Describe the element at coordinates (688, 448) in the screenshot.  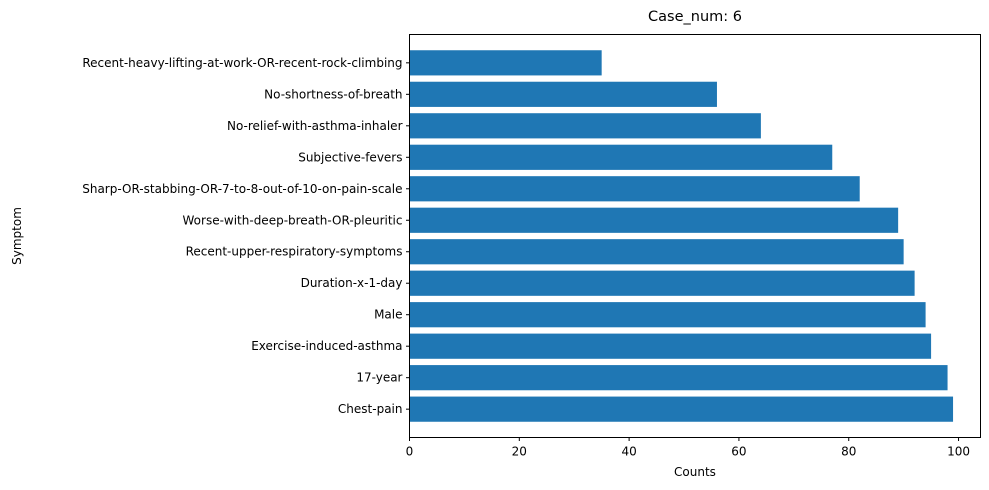
I see `x-ticks-group: 0 20 40 60 80 100` at that location.